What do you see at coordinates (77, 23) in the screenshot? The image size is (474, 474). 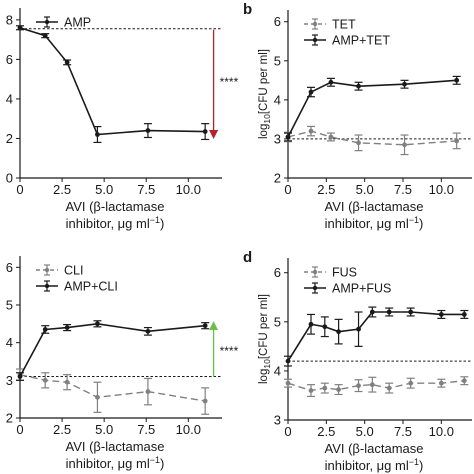 I see `legend-label: AMP` at bounding box center [77, 23].